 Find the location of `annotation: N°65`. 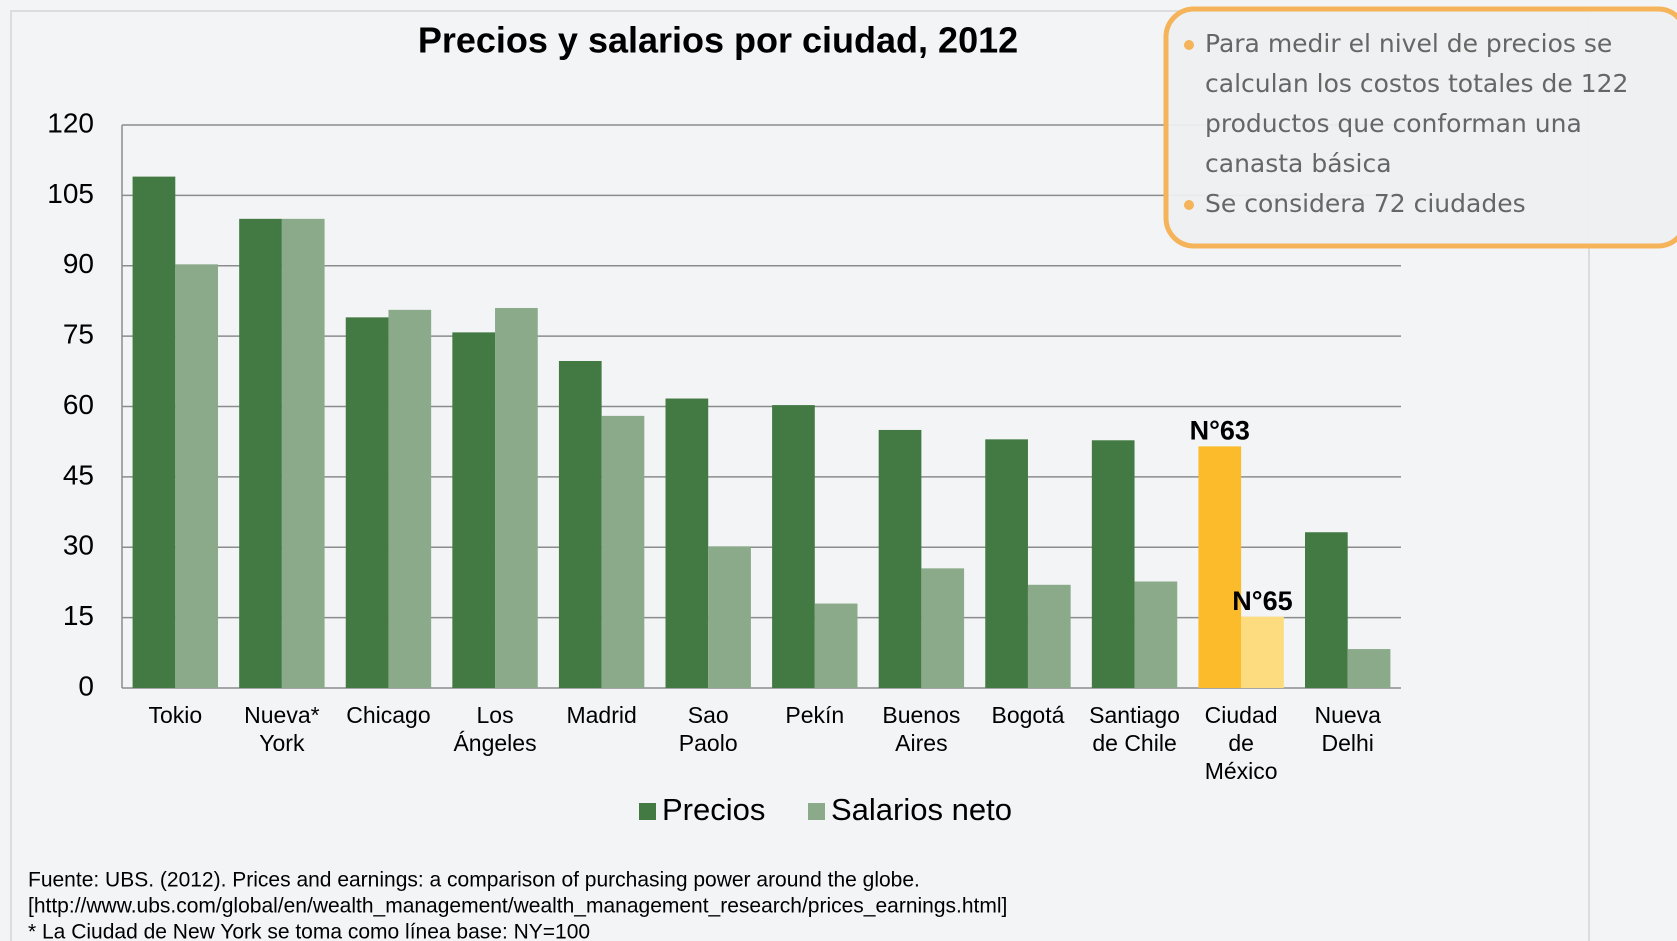

annotation: N°65 is located at coordinates (1262, 601).